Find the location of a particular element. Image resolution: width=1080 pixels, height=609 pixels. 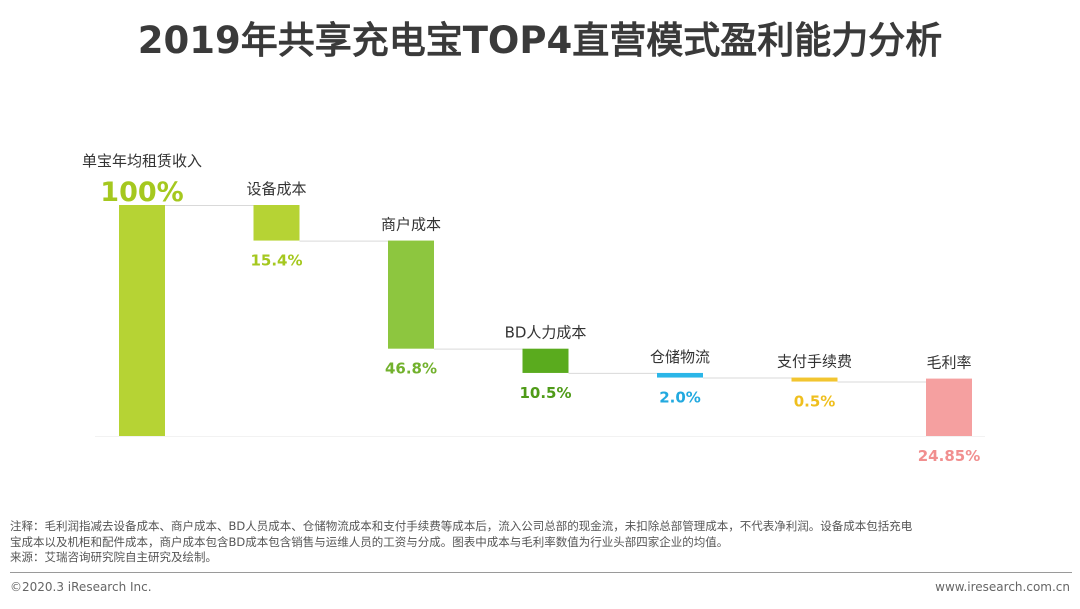

category-label: 仓储物流 is located at coordinates (680, 357).